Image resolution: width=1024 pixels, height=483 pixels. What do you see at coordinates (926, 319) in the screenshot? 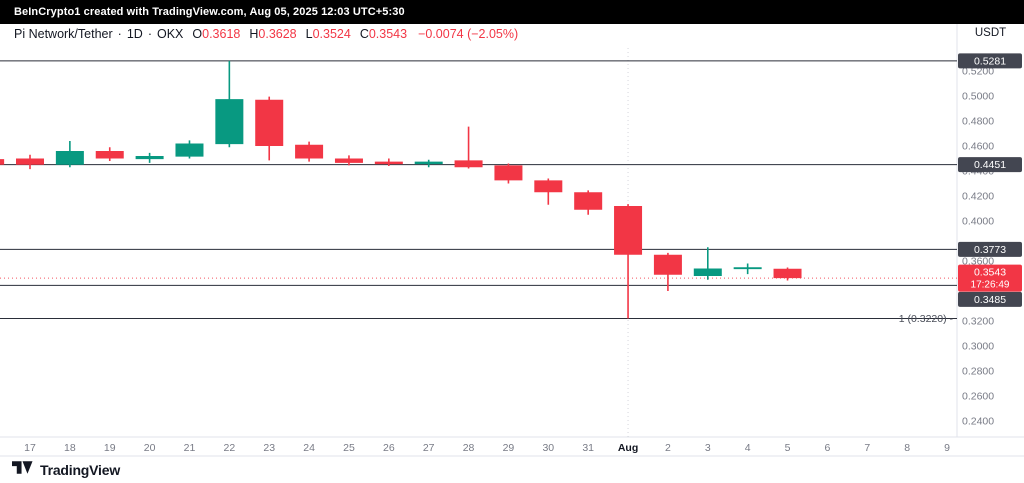
I see `position-label: 1 (0.3220) -` at bounding box center [926, 319].